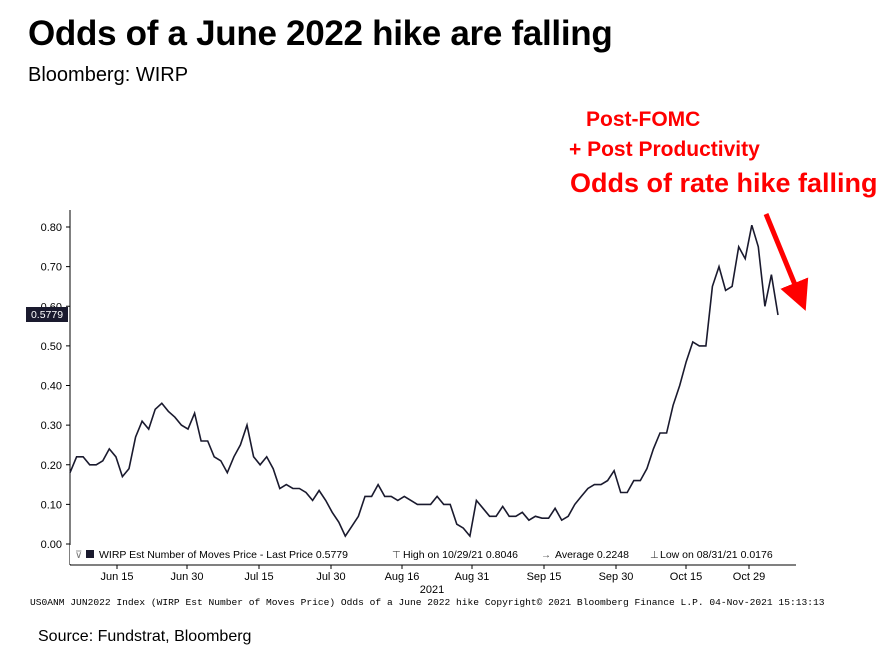  Describe the element at coordinates (664, 149) in the screenshot. I see `annotation-post-productivity: + Post Productivity` at that location.